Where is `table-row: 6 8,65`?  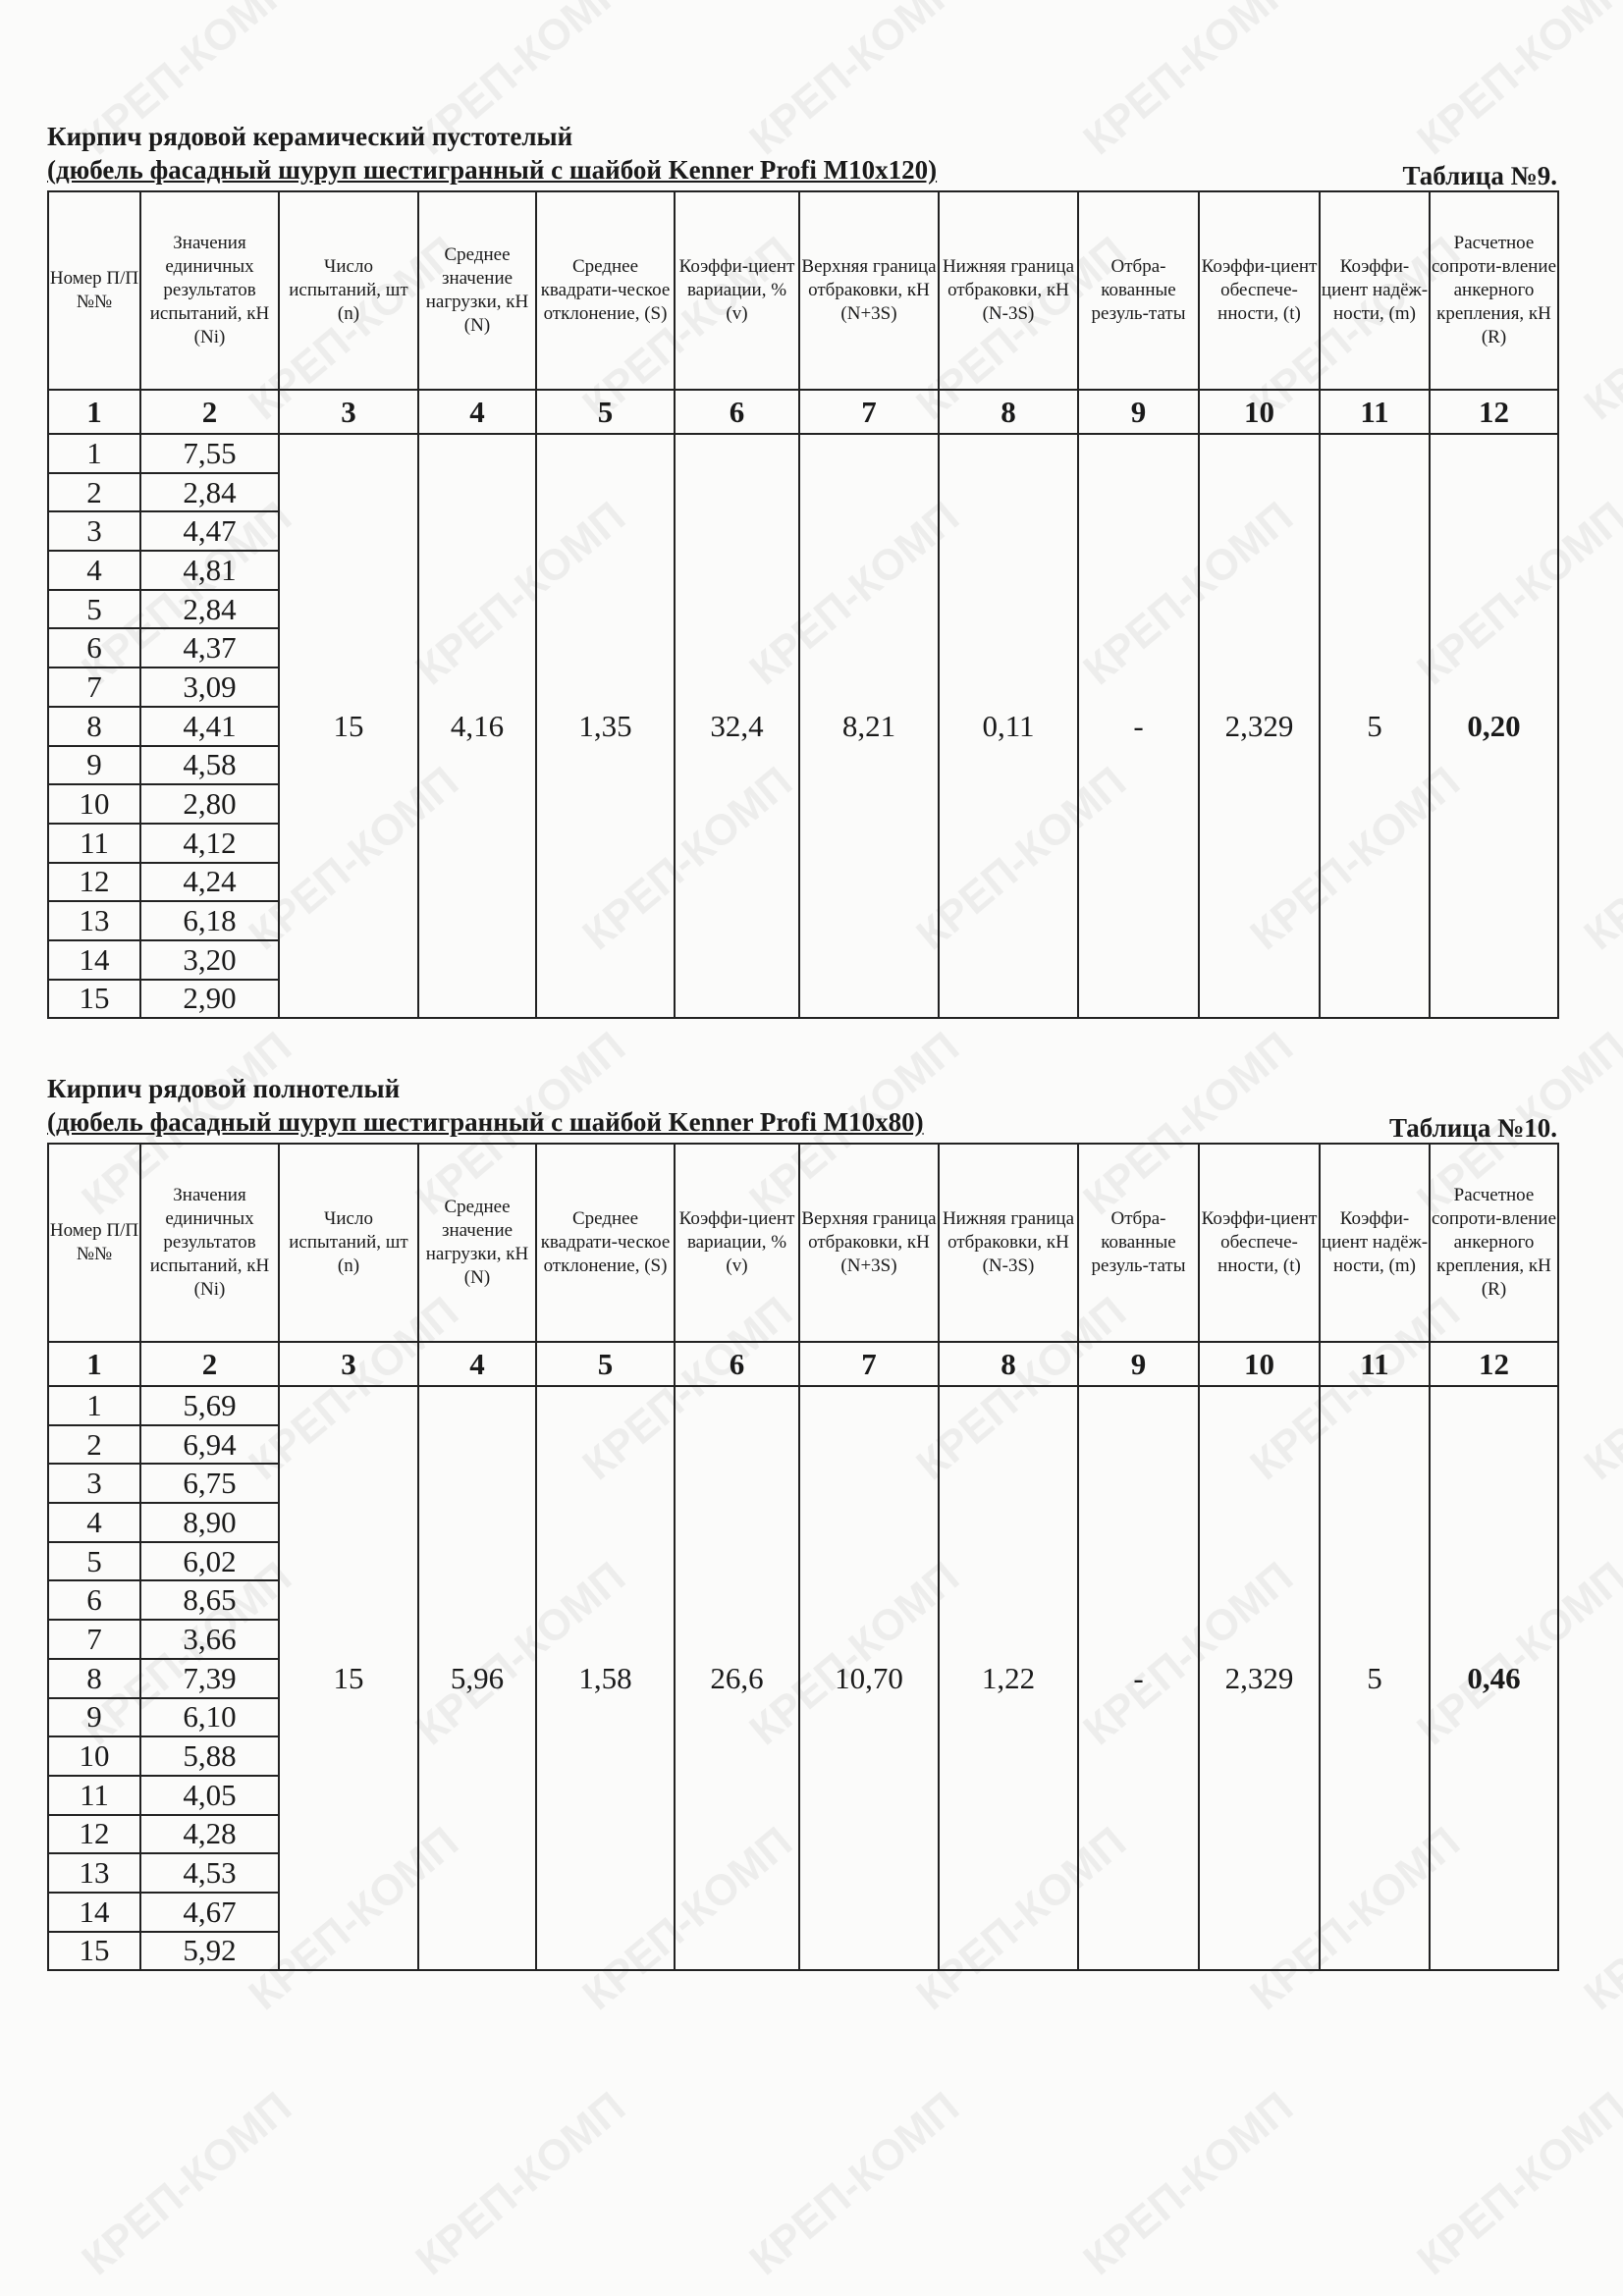
table-row: 6 8,65 is located at coordinates (802, 1601).